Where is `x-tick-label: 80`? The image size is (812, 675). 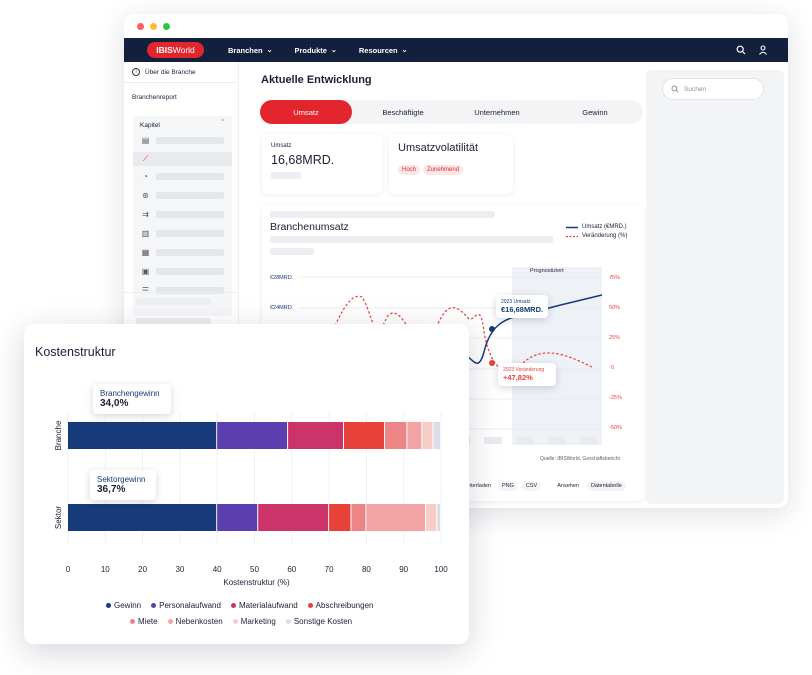
x-tick-label: 80 is located at coordinates (366, 569).